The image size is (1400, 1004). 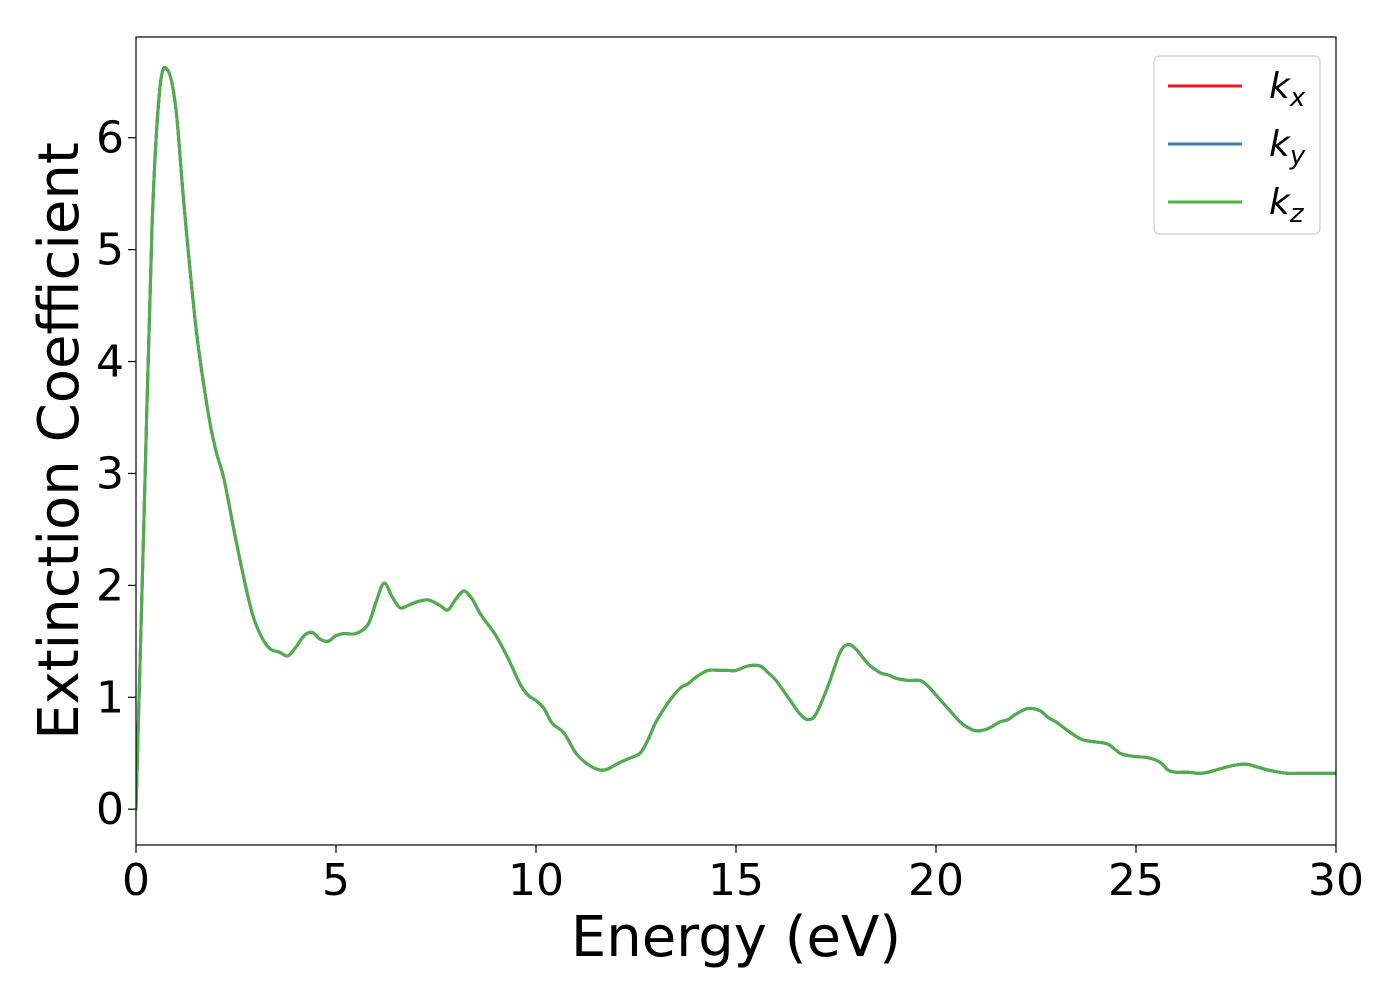 What do you see at coordinates (1297, 156) in the screenshot?
I see `legend-label-subscript: y` at bounding box center [1297, 156].